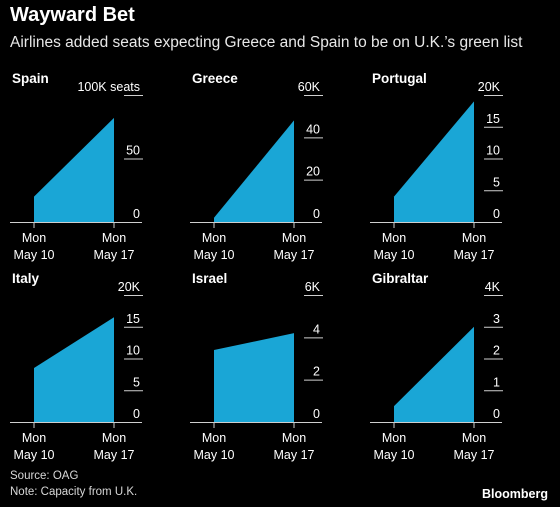 The width and height of the screenshot is (560, 507). I want to click on israel-xtick-date: May 17, so click(294, 455).